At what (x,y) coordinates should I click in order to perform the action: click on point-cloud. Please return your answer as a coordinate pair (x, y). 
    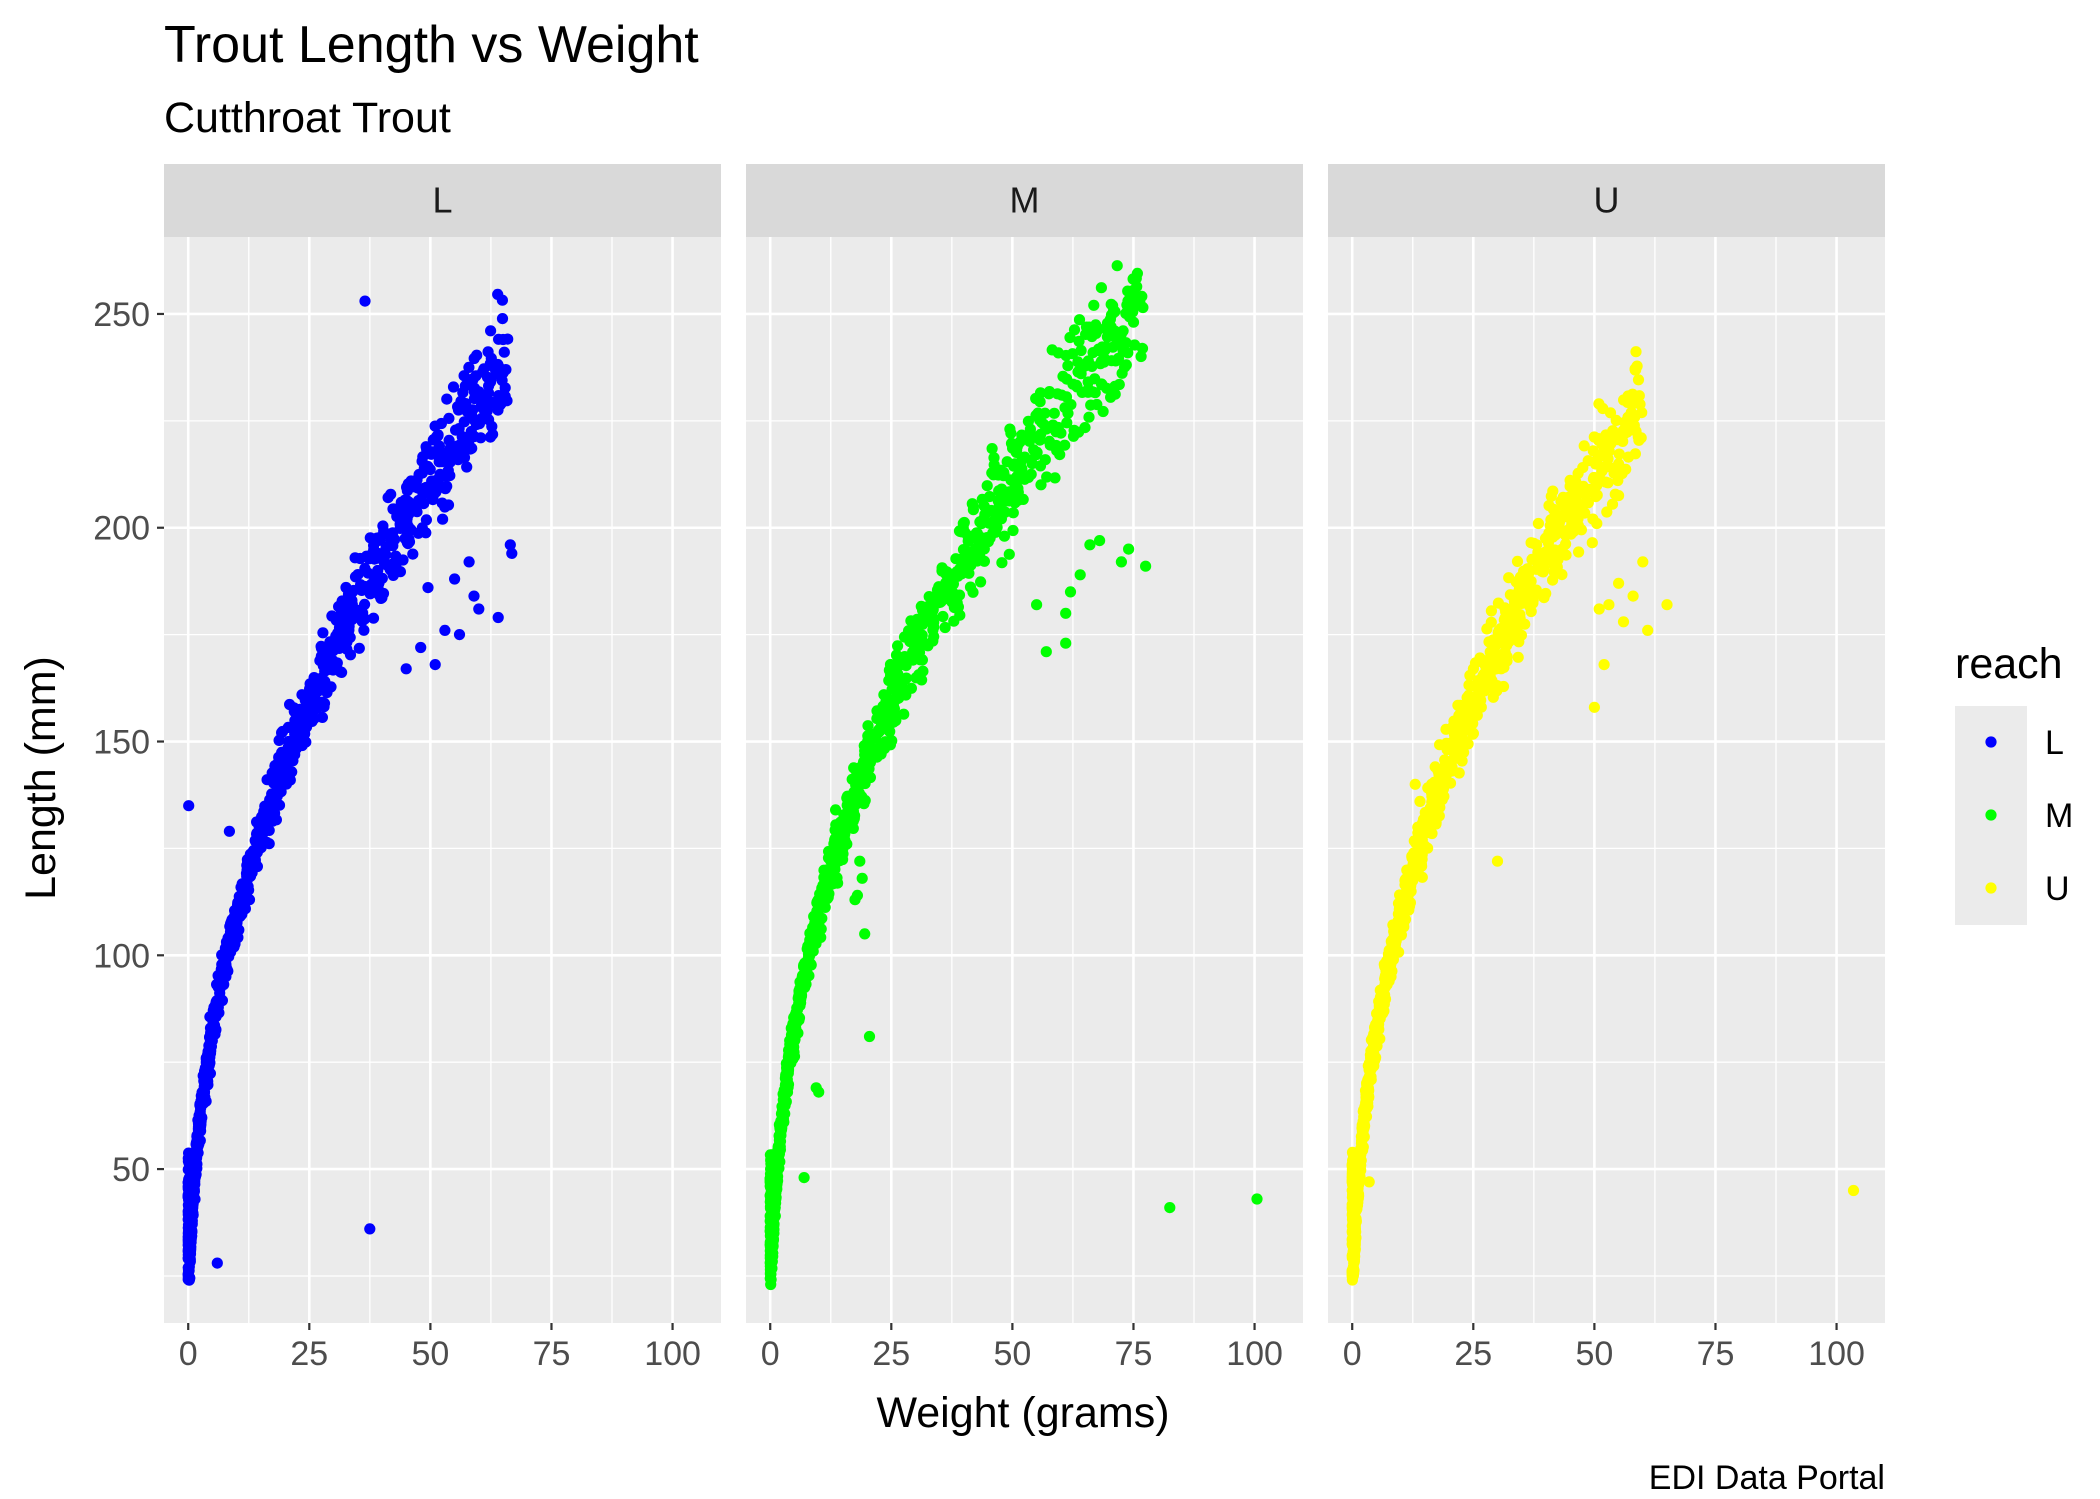
    Looking at the image, I should click on (350, 787).